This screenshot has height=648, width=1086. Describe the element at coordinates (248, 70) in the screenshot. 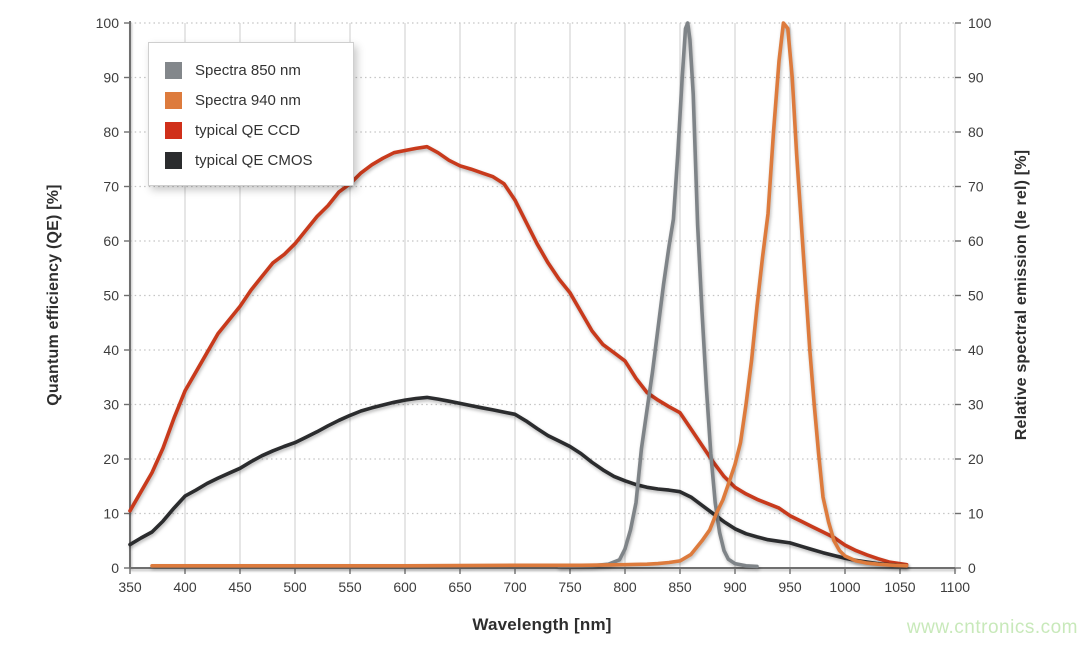

I see `legend-label: Spectra 850 nm` at that location.